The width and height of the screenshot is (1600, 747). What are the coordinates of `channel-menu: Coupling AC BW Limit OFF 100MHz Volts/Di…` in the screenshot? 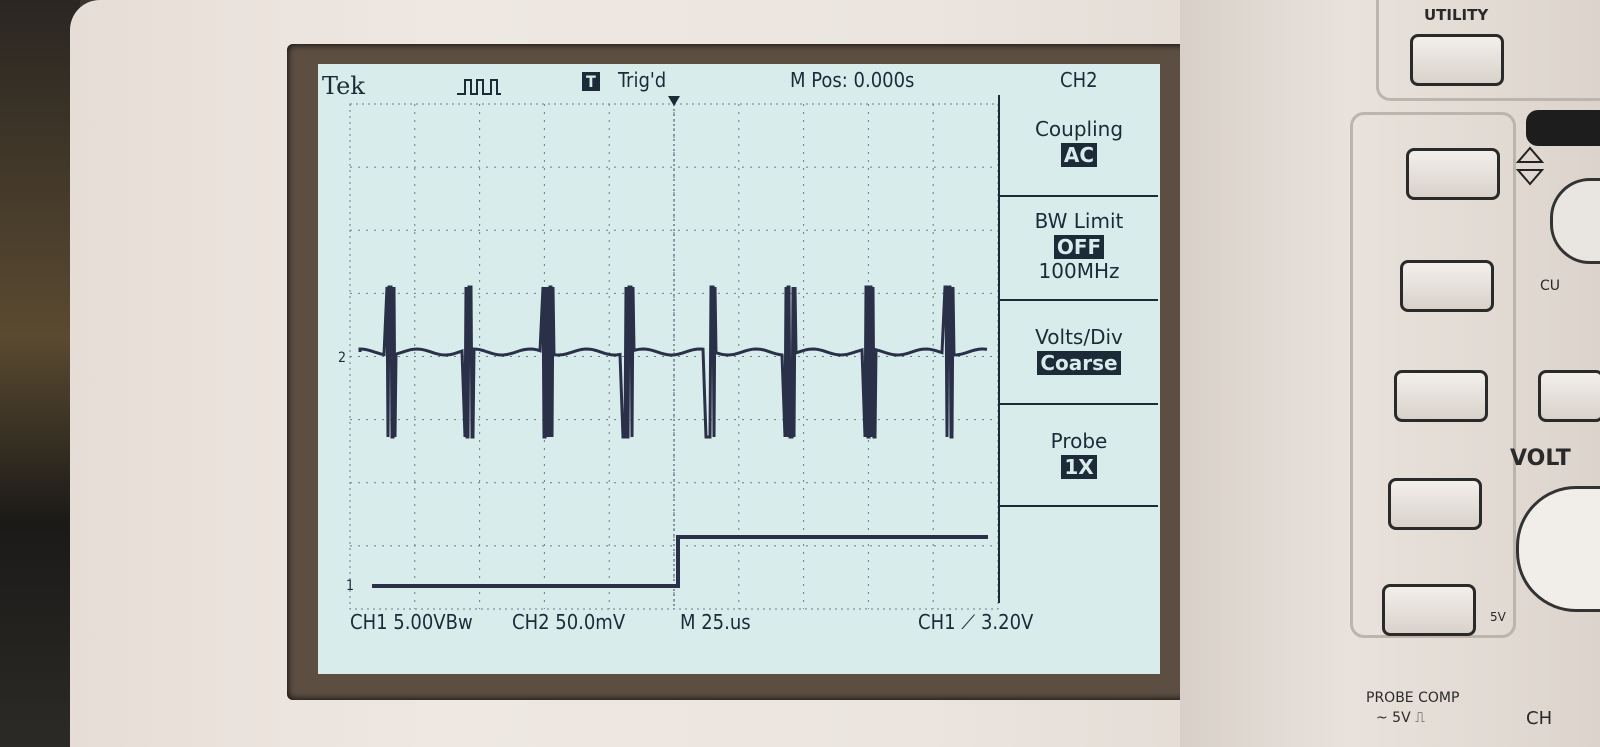 It's located at (1078, 349).